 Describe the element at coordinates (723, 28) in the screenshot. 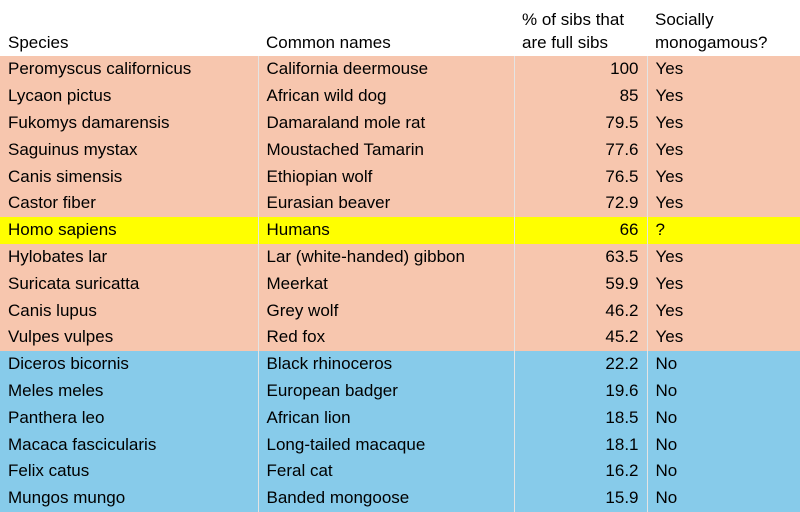

I see `header-socially-monogamous: Socially monogamous?` at that location.